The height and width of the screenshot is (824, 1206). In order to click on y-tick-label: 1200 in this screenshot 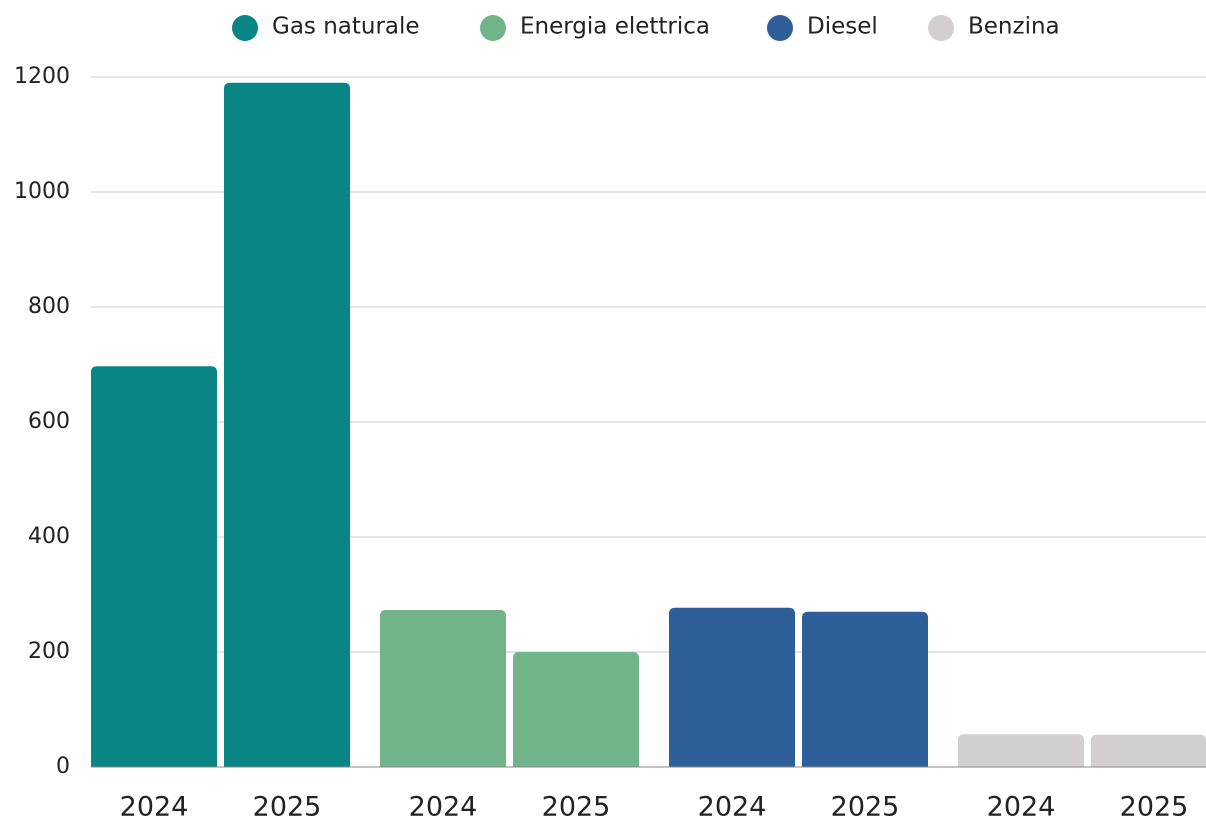, I will do `click(42, 76)`.